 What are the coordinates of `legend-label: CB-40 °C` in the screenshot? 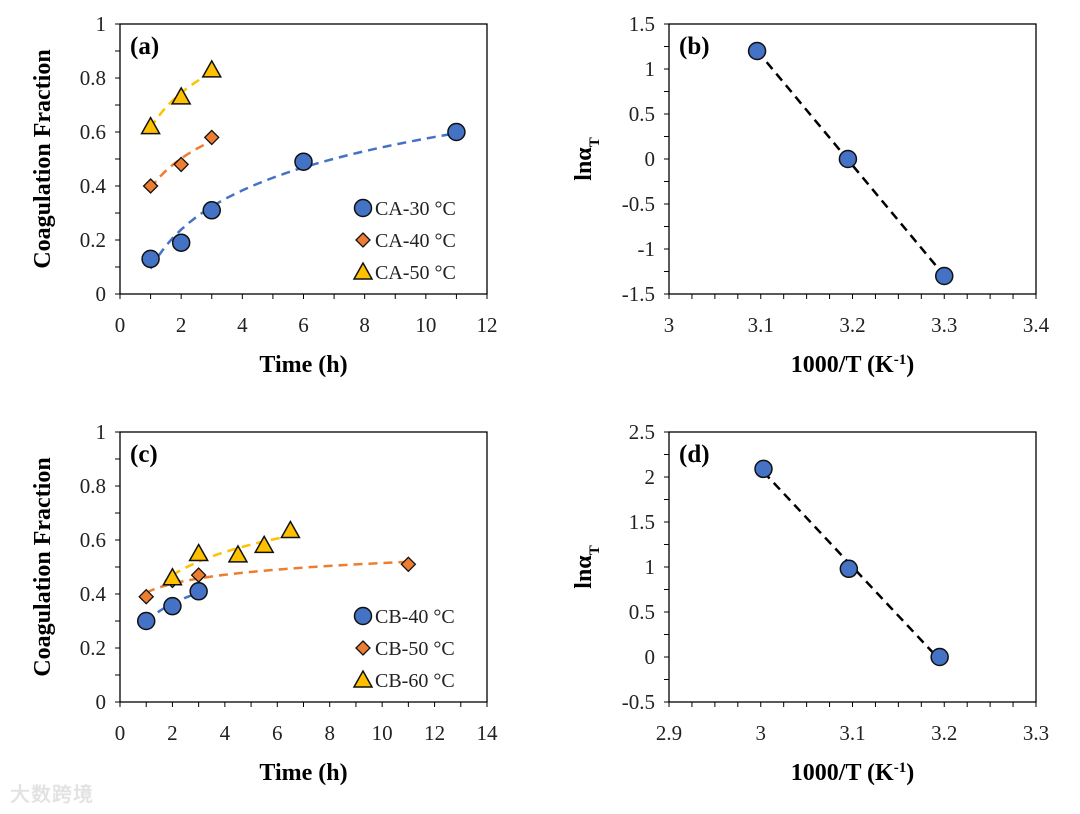 It's located at (415, 617).